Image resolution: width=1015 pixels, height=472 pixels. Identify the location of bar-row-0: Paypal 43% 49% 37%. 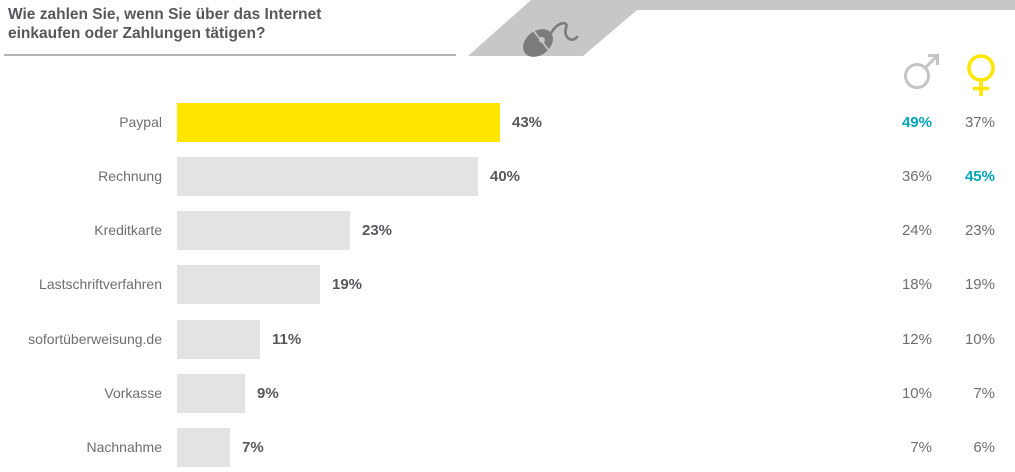
(507, 122).